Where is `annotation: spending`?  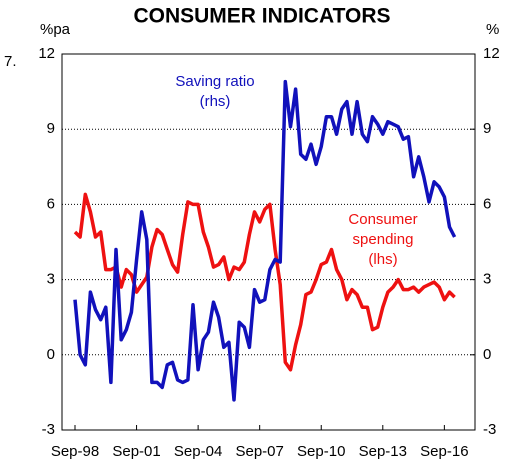
annotation: spending is located at coordinates (383, 239).